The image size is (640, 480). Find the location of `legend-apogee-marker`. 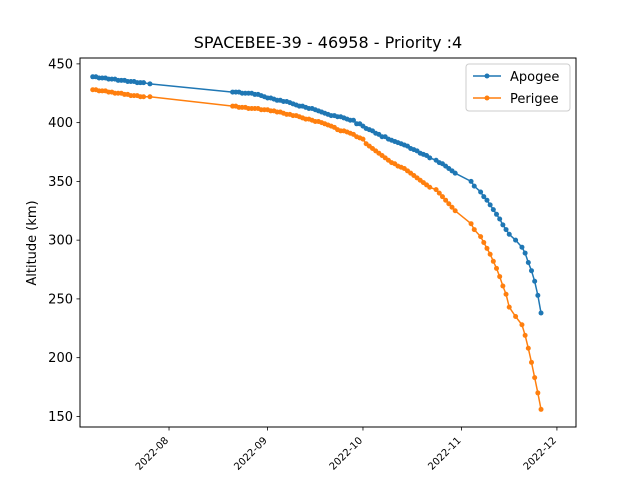

legend-apogee-marker is located at coordinates (487, 76).